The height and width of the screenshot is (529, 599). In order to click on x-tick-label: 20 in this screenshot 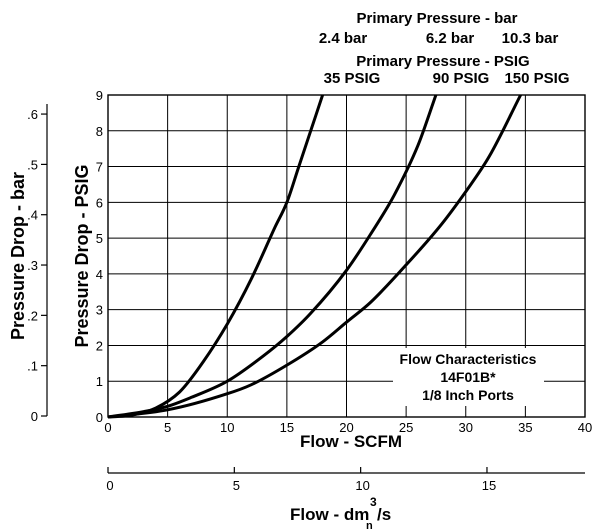, I will do `click(346, 427)`.